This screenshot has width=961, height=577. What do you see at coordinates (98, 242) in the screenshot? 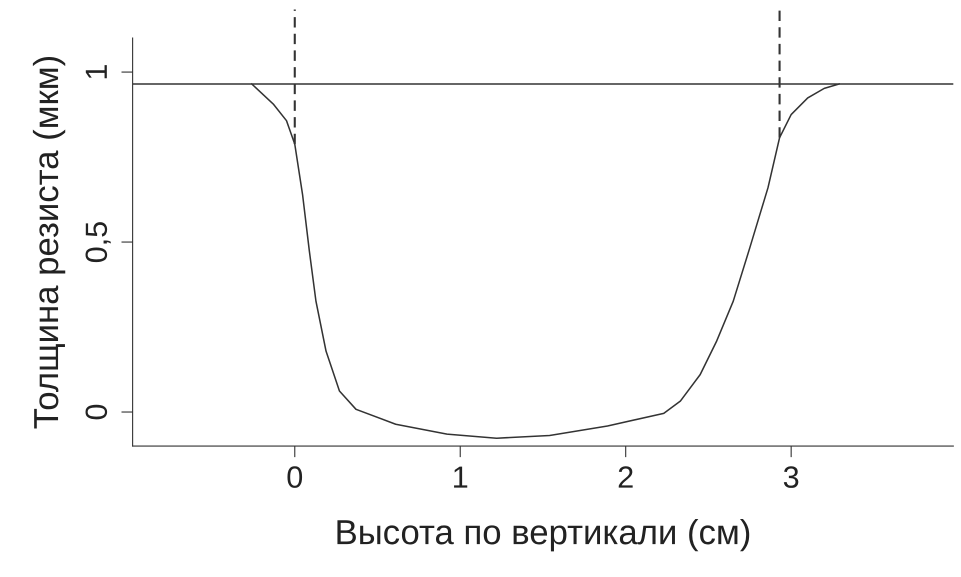
I see `y-tick-label: 0,5` at bounding box center [98, 242].